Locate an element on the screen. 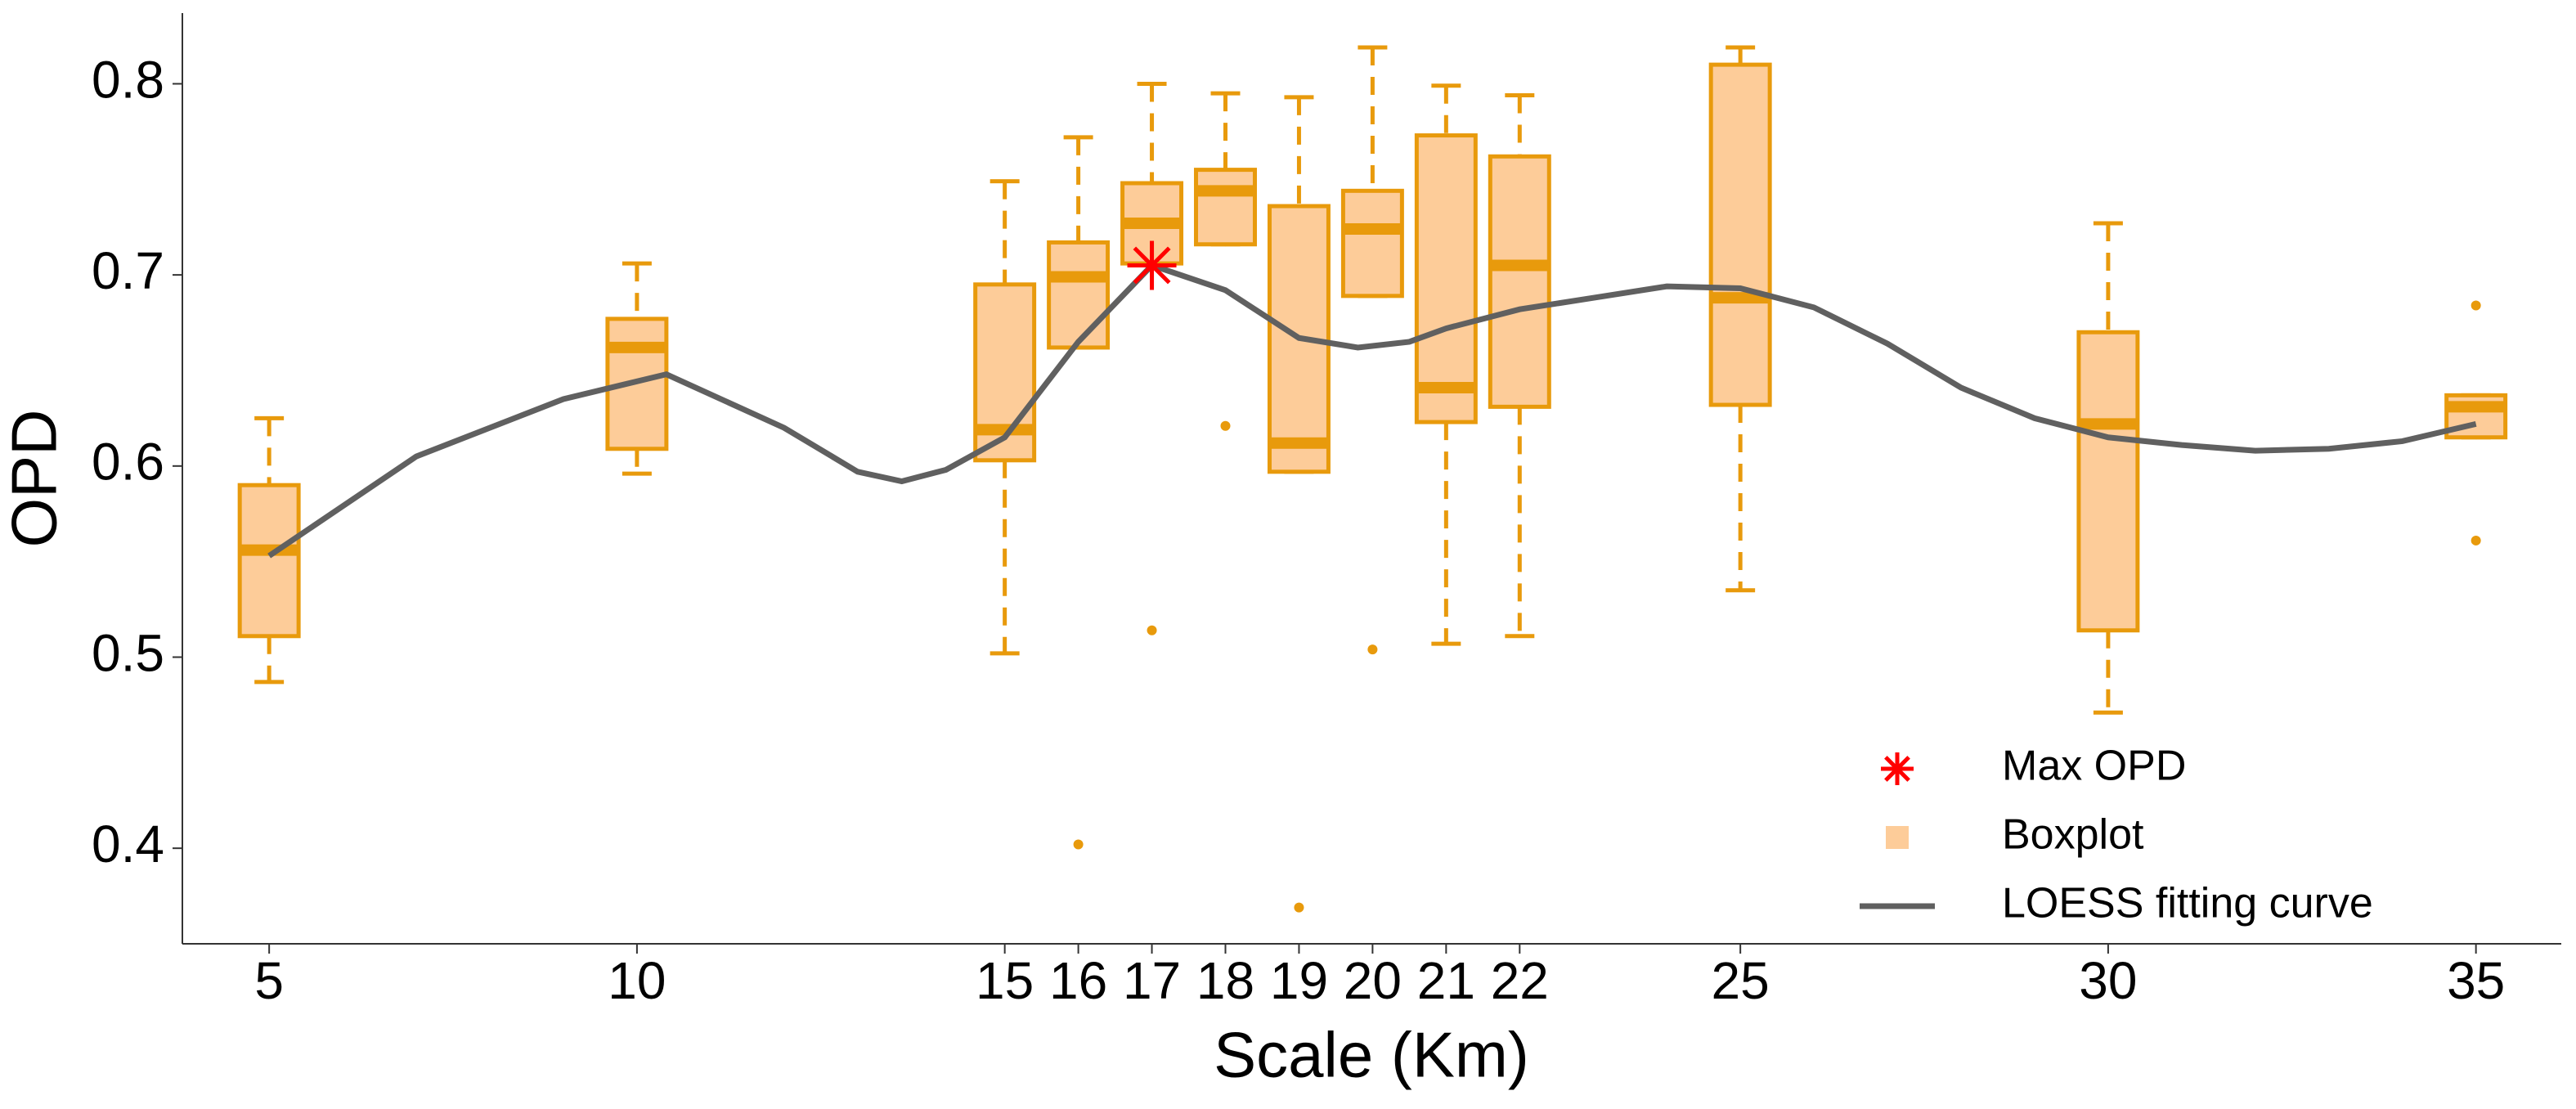 This screenshot has width=2576, height=1109. x-tick-label: 20 is located at coordinates (1373, 981).